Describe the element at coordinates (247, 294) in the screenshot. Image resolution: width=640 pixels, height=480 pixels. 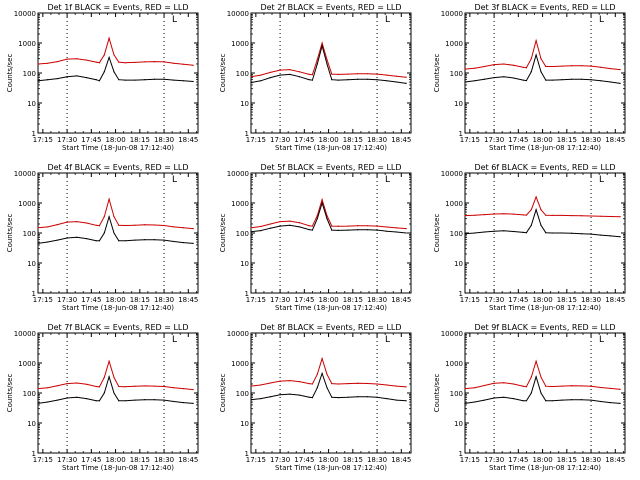
I see `y-tick-label: 1` at that location.